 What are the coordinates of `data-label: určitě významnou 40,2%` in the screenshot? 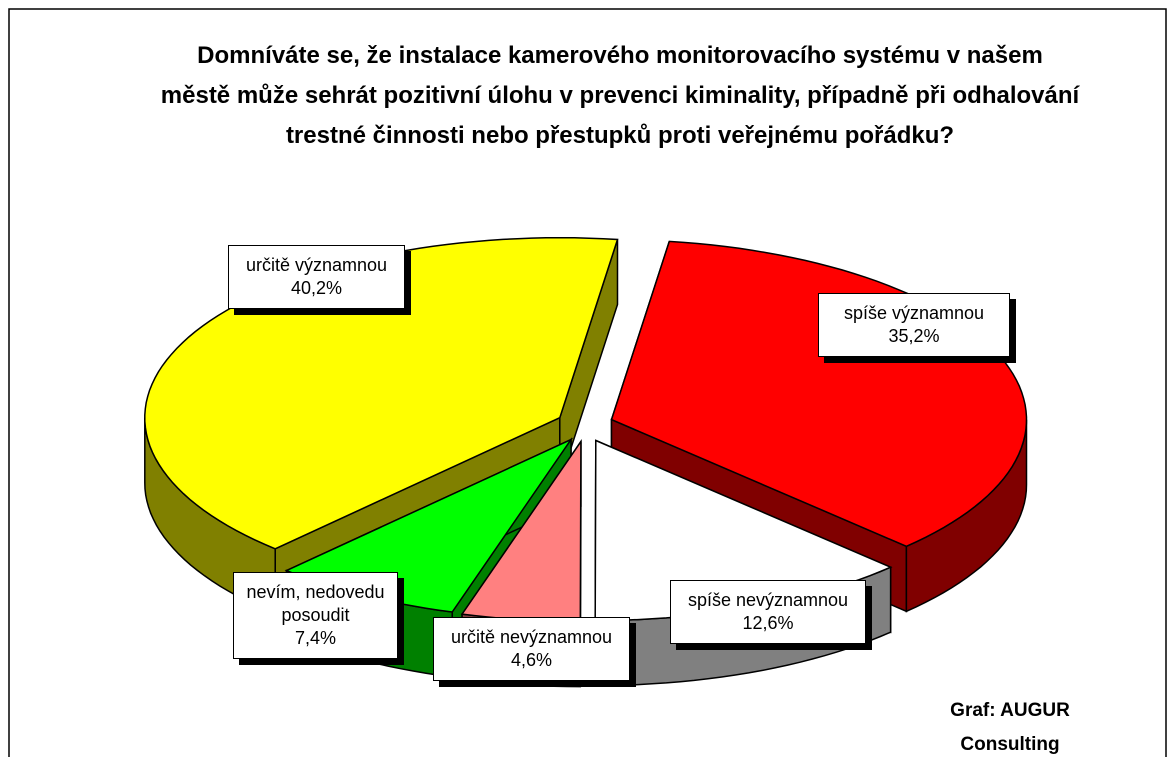 It's located at (316, 277).